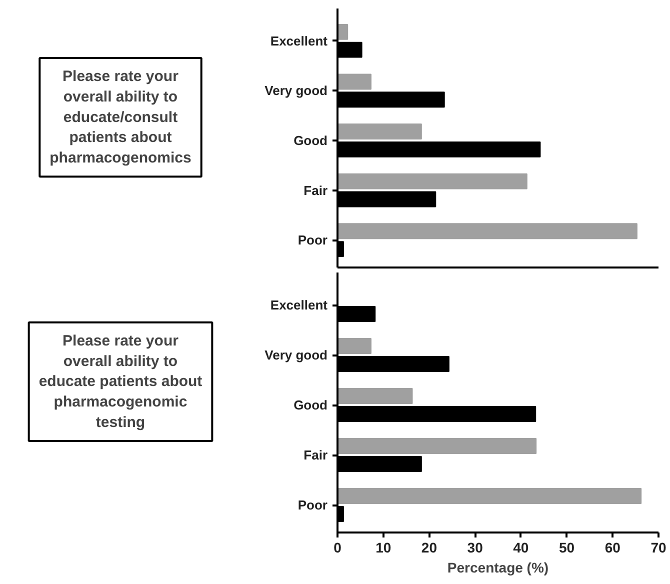 The width and height of the screenshot is (670, 584). Describe the element at coordinates (567, 548) in the screenshot. I see `x-tick-label: 50` at that location.